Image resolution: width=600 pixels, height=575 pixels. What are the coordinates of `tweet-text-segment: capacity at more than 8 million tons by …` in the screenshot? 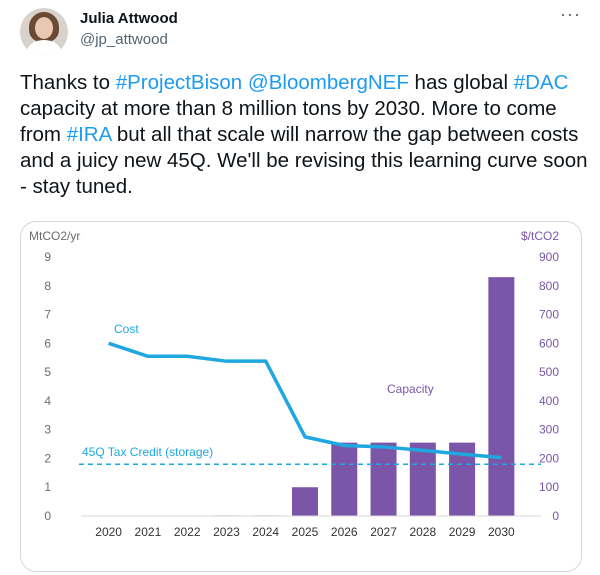 It's located at (288, 121).